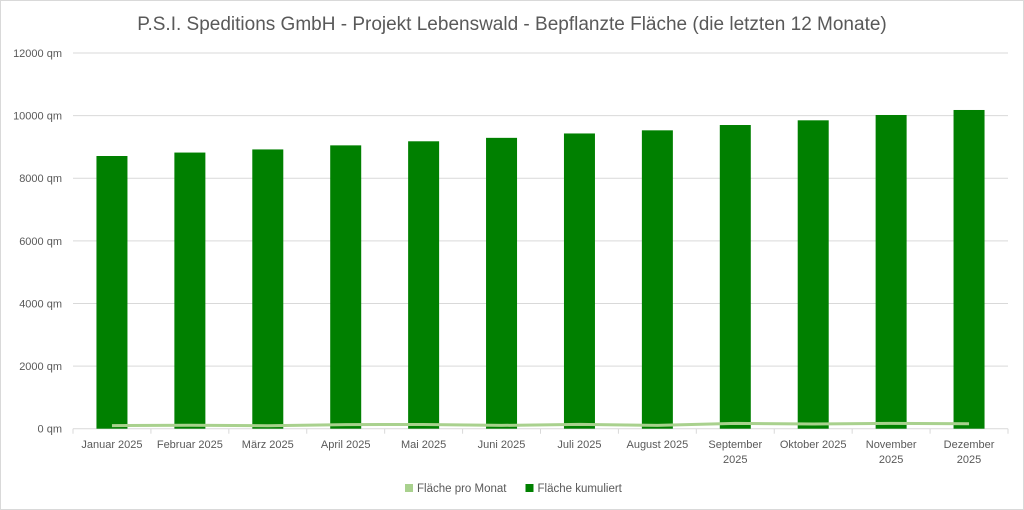 This screenshot has height=510, width=1024. I want to click on x-tick-label-line: März 2025, so click(268, 445).